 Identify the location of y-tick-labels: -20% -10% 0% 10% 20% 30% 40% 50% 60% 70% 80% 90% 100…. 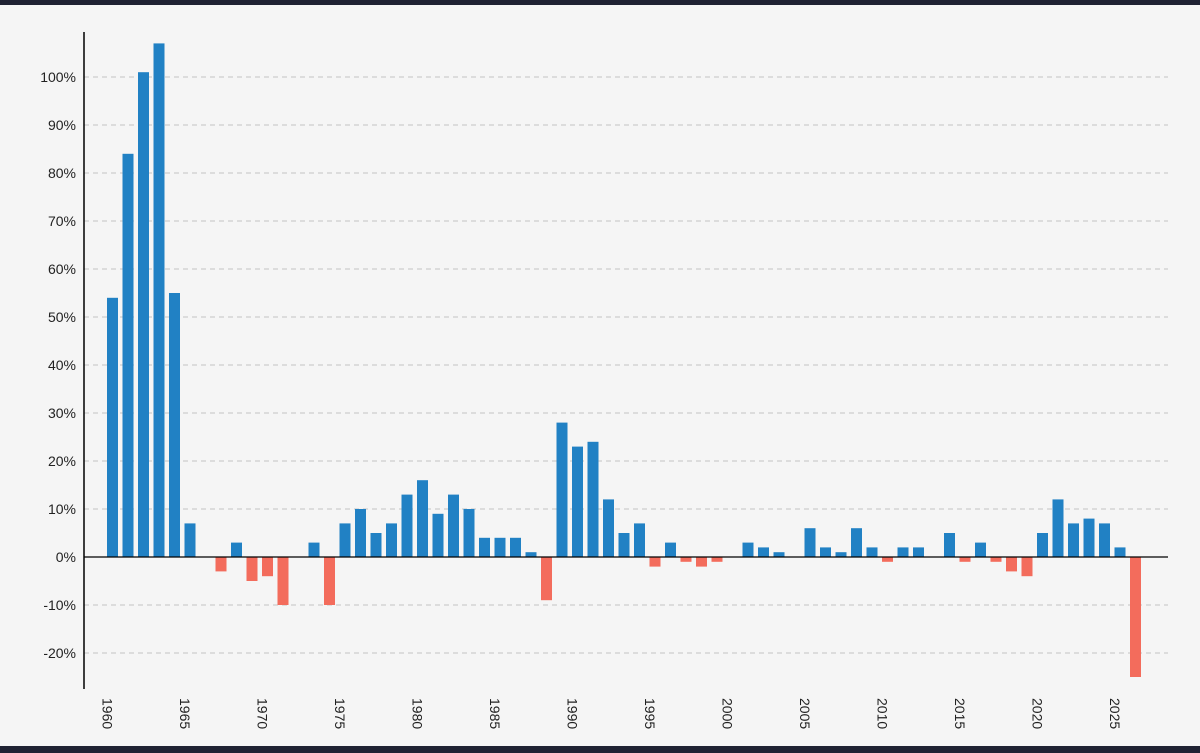
(58, 365).